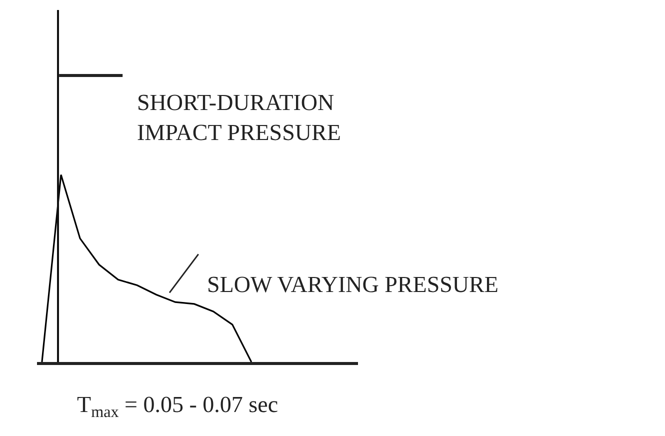  I want to click on annotation: SLOW VARYING PRESSURE, so click(352, 284).